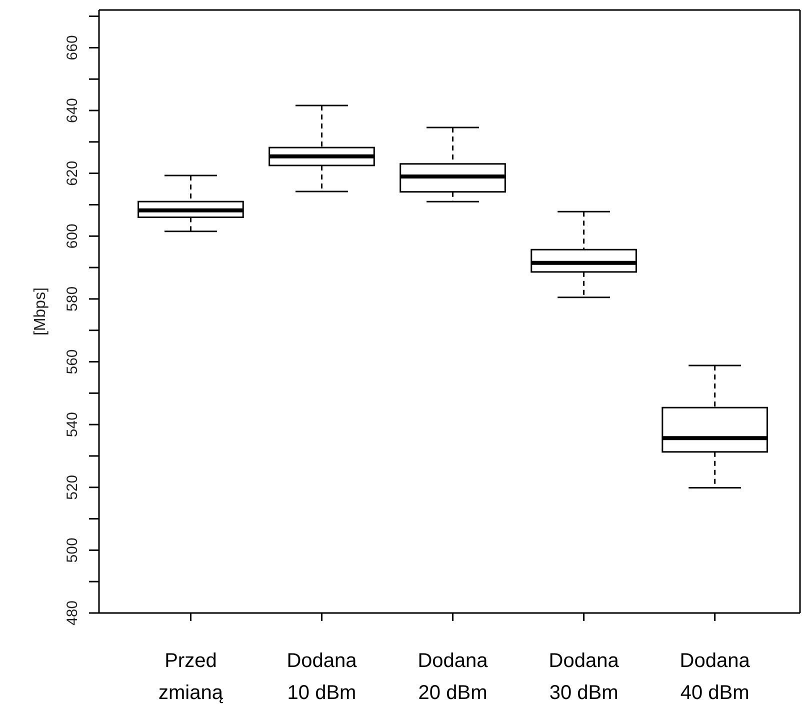  Describe the element at coordinates (72, 487) in the screenshot. I see `y-tick-label: 520` at that location.